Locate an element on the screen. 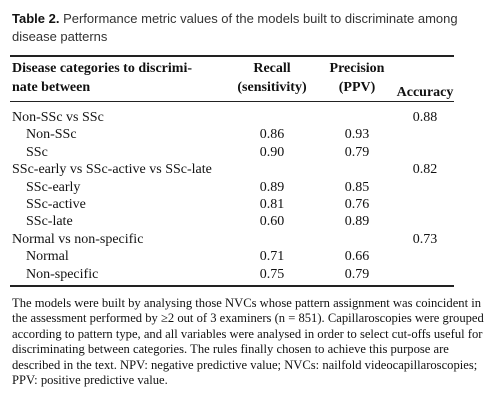 The image size is (494, 405). recall: 0.60 is located at coordinates (272, 222).